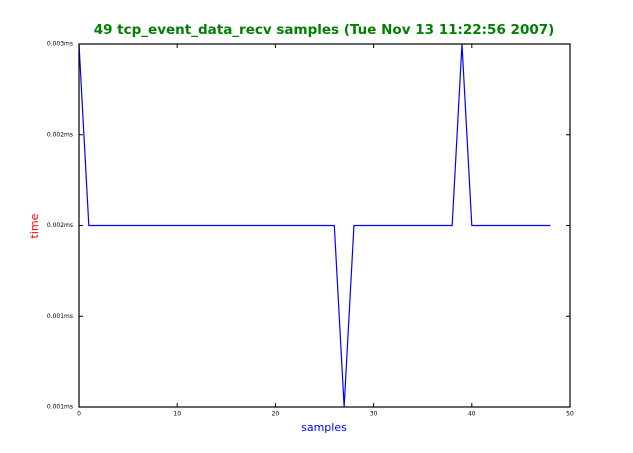 The image size is (633, 453). Describe the element at coordinates (79, 414) in the screenshot. I see `x-tick-label: 0` at that location.